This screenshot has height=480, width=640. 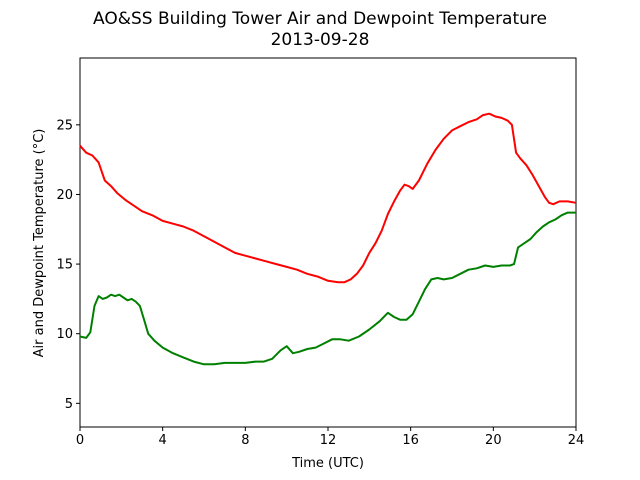 I want to click on y-axis-label: Air and Dewpoint Temperature (°C), so click(x=39, y=243).